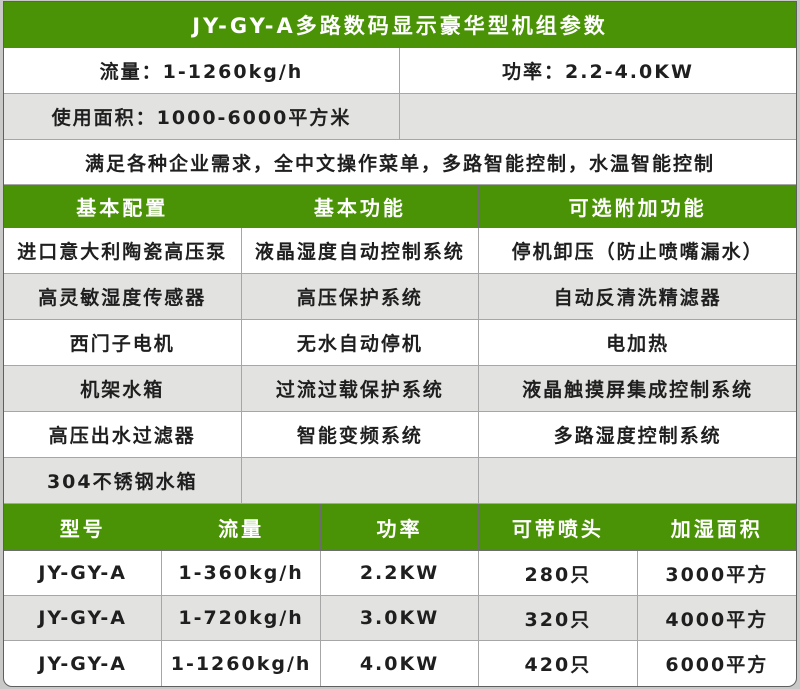 The width and height of the screenshot is (800, 689). What do you see at coordinates (637, 343) in the screenshot?
I see `feature-cell: 电加热` at bounding box center [637, 343].